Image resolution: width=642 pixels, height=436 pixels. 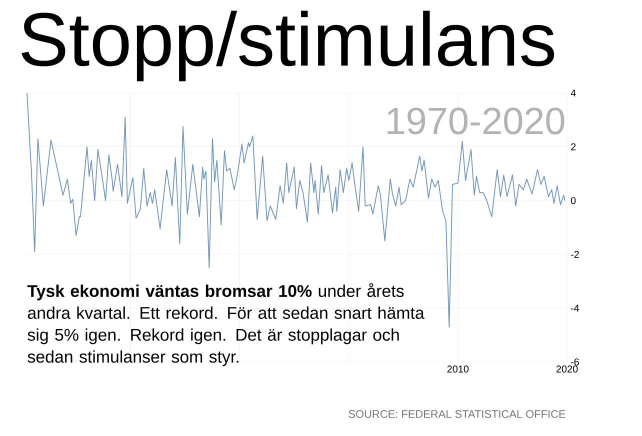 I want to click on y-tick-label: -4, so click(x=575, y=308).